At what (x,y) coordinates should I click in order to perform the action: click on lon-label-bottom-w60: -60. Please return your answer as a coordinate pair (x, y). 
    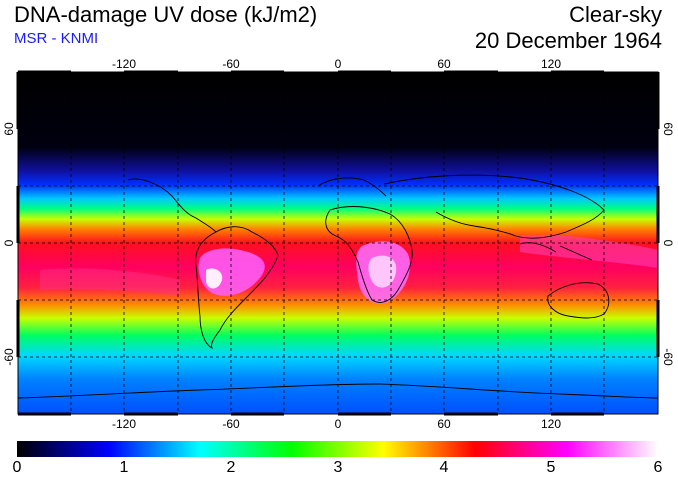
    Looking at the image, I should click on (231, 424).